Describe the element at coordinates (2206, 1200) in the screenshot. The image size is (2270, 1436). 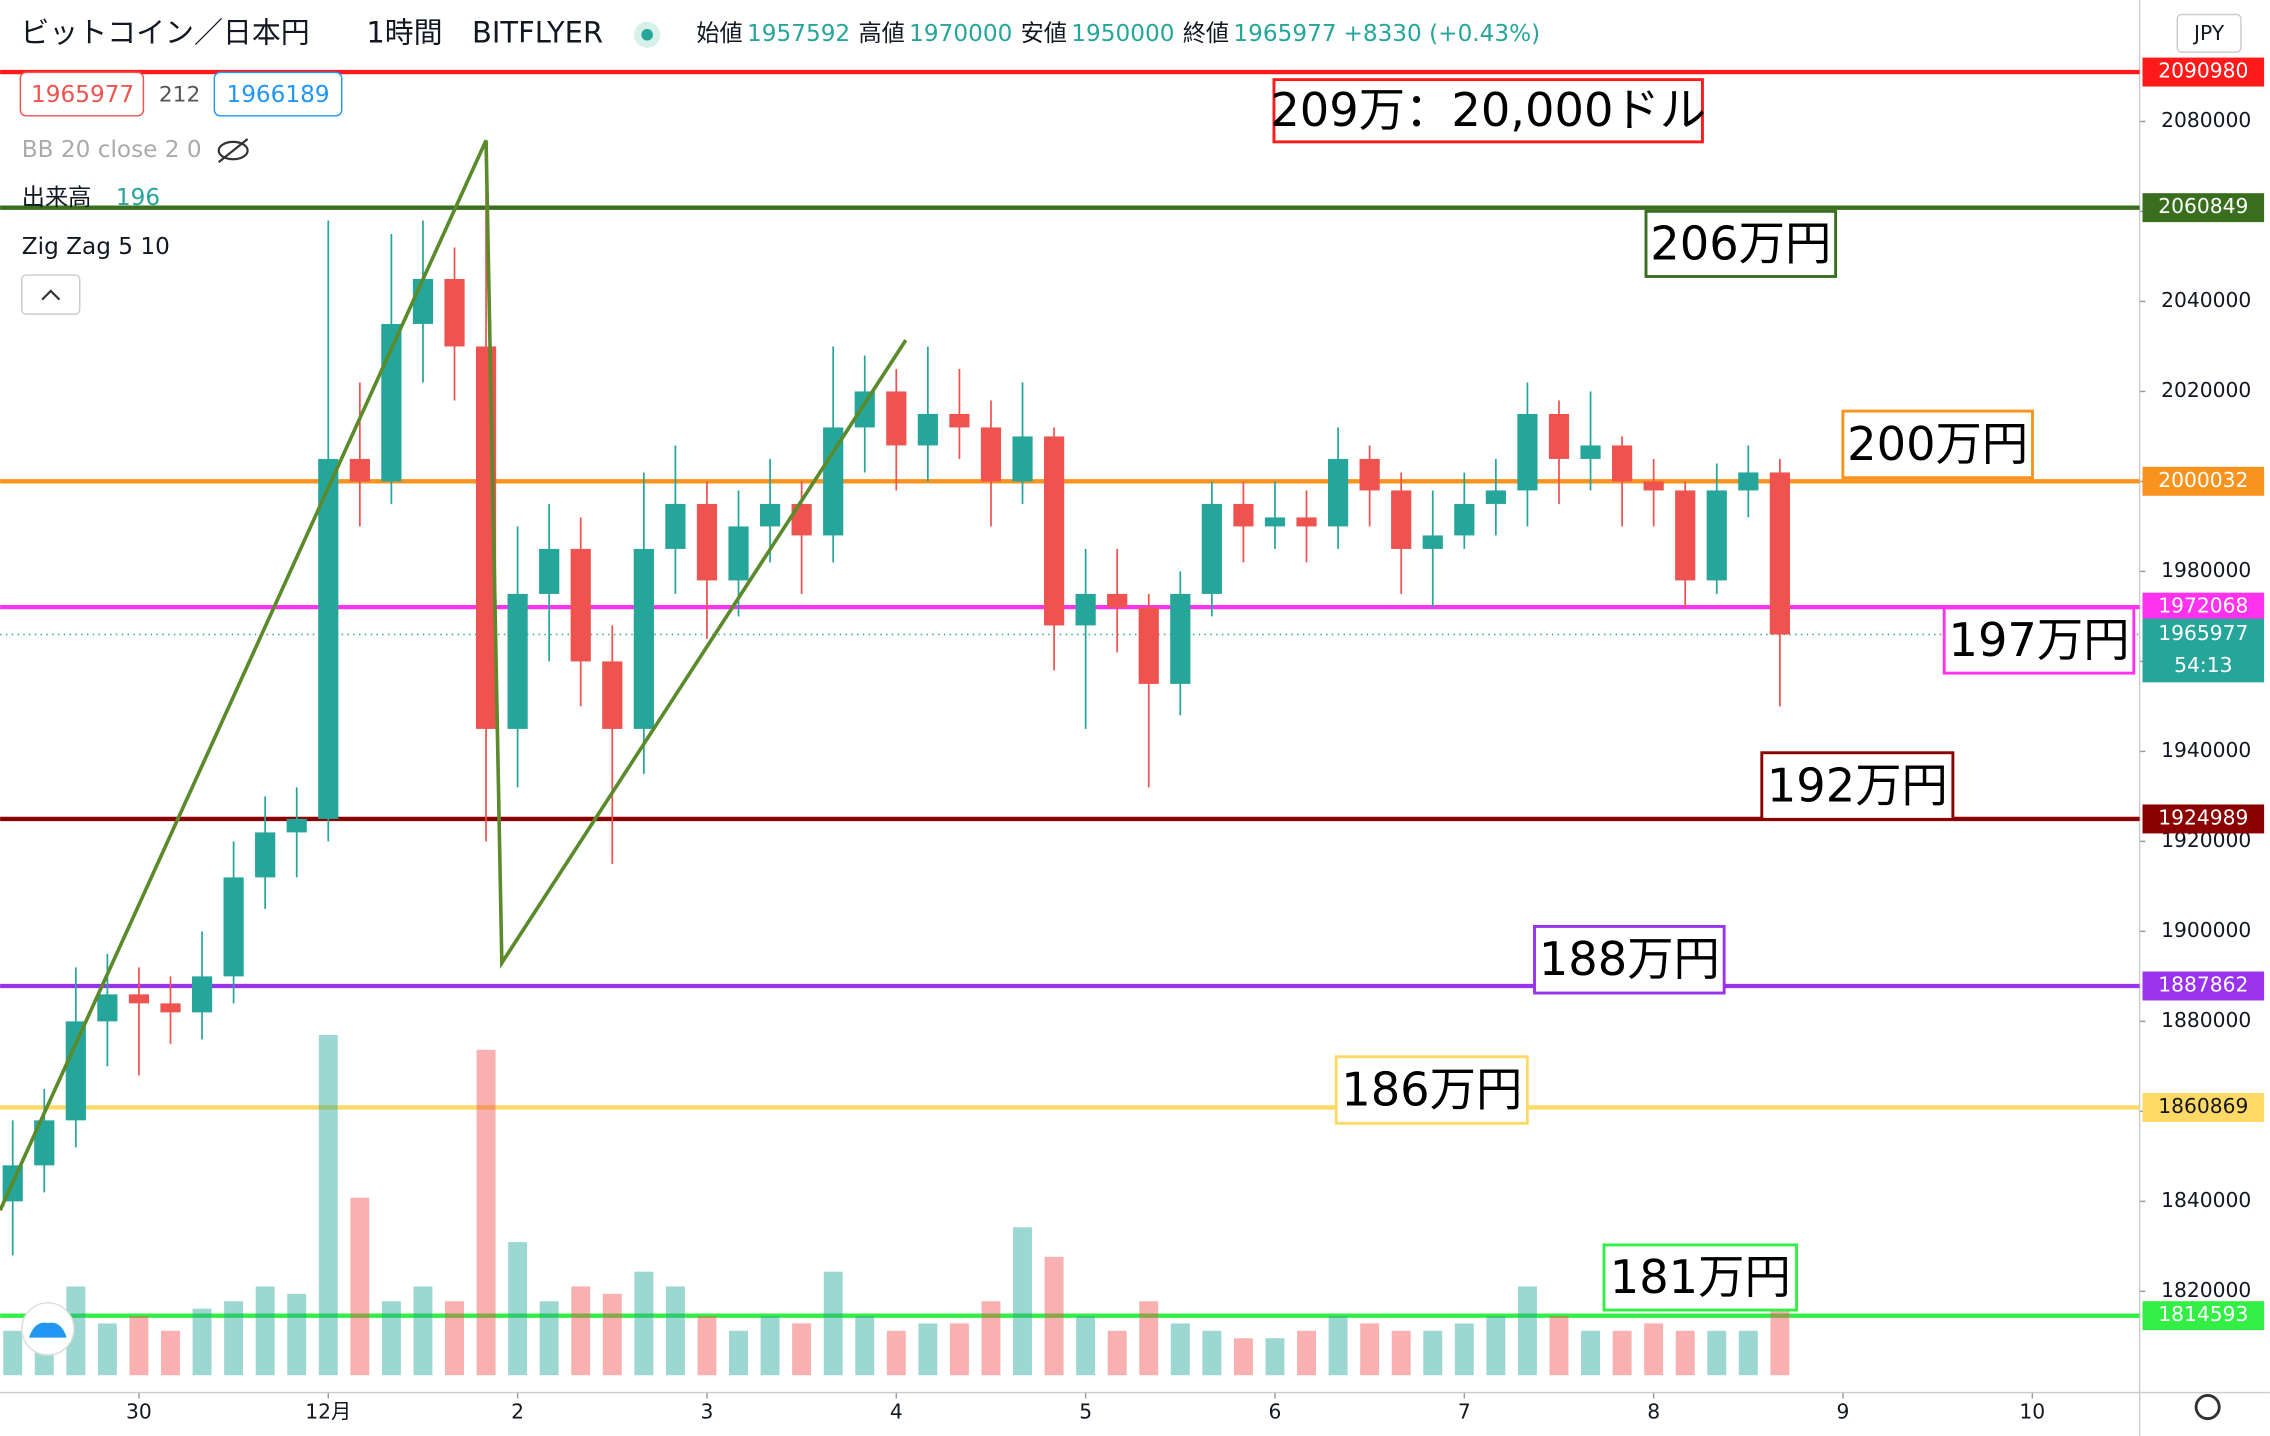
I see `y-tick-label: 1840000` at that location.